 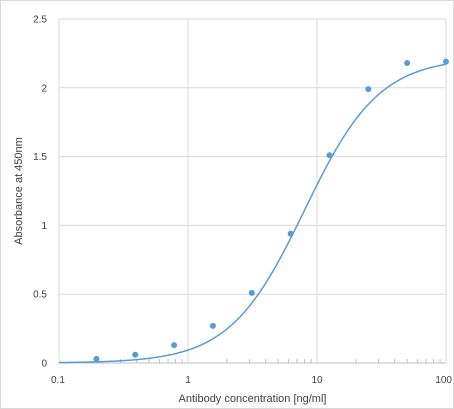 What do you see at coordinates (40, 20) in the screenshot?
I see `y-tick-label: 2.5` at bounding box center [40, 20].